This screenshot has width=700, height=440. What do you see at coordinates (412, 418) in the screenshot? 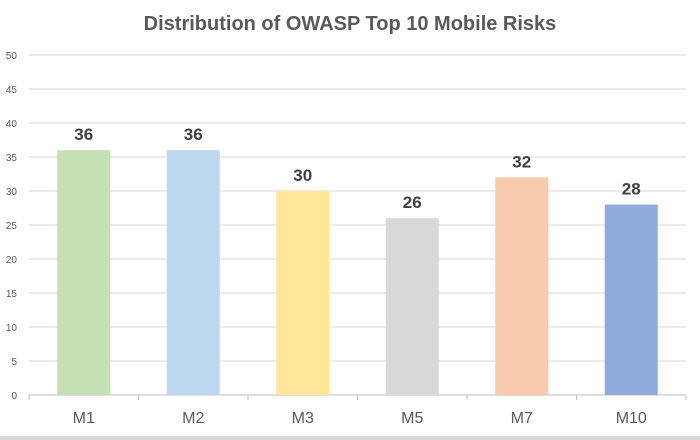
I see `x-tick-label: M5` at bounding box center [412, 418].